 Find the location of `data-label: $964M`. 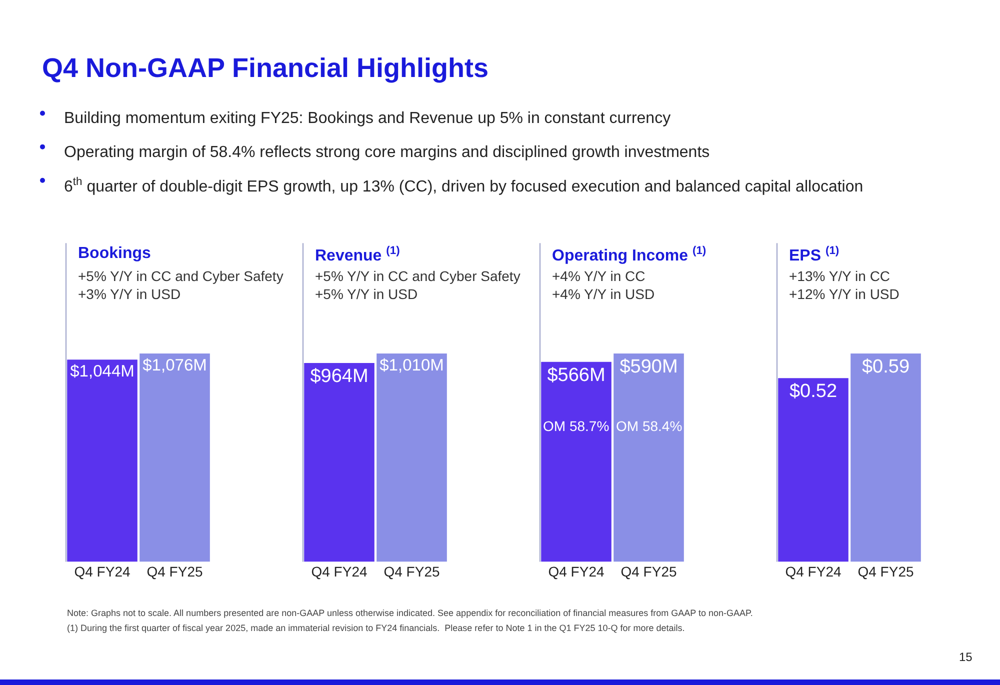

data-label: $964M is located at coordinates (339, 376).